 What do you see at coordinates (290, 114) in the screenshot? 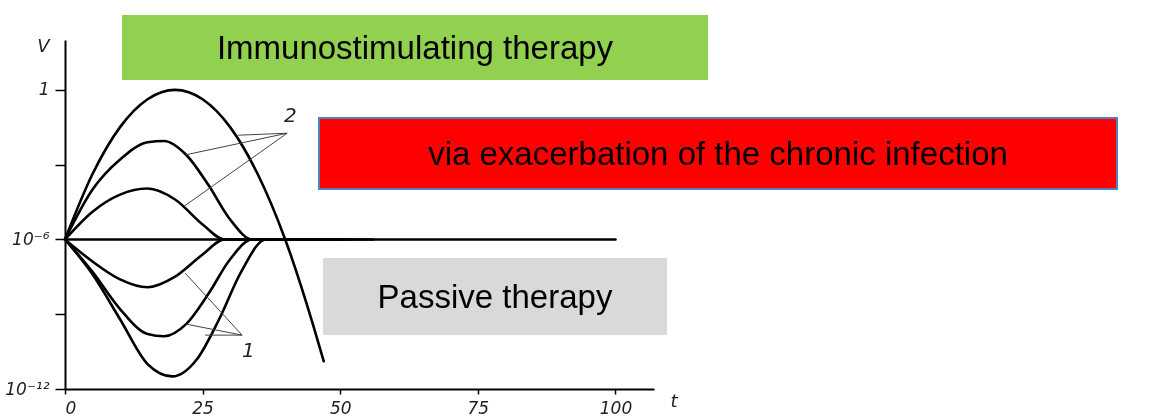
I see `annotation: 2` at bounding box center [290, 114].